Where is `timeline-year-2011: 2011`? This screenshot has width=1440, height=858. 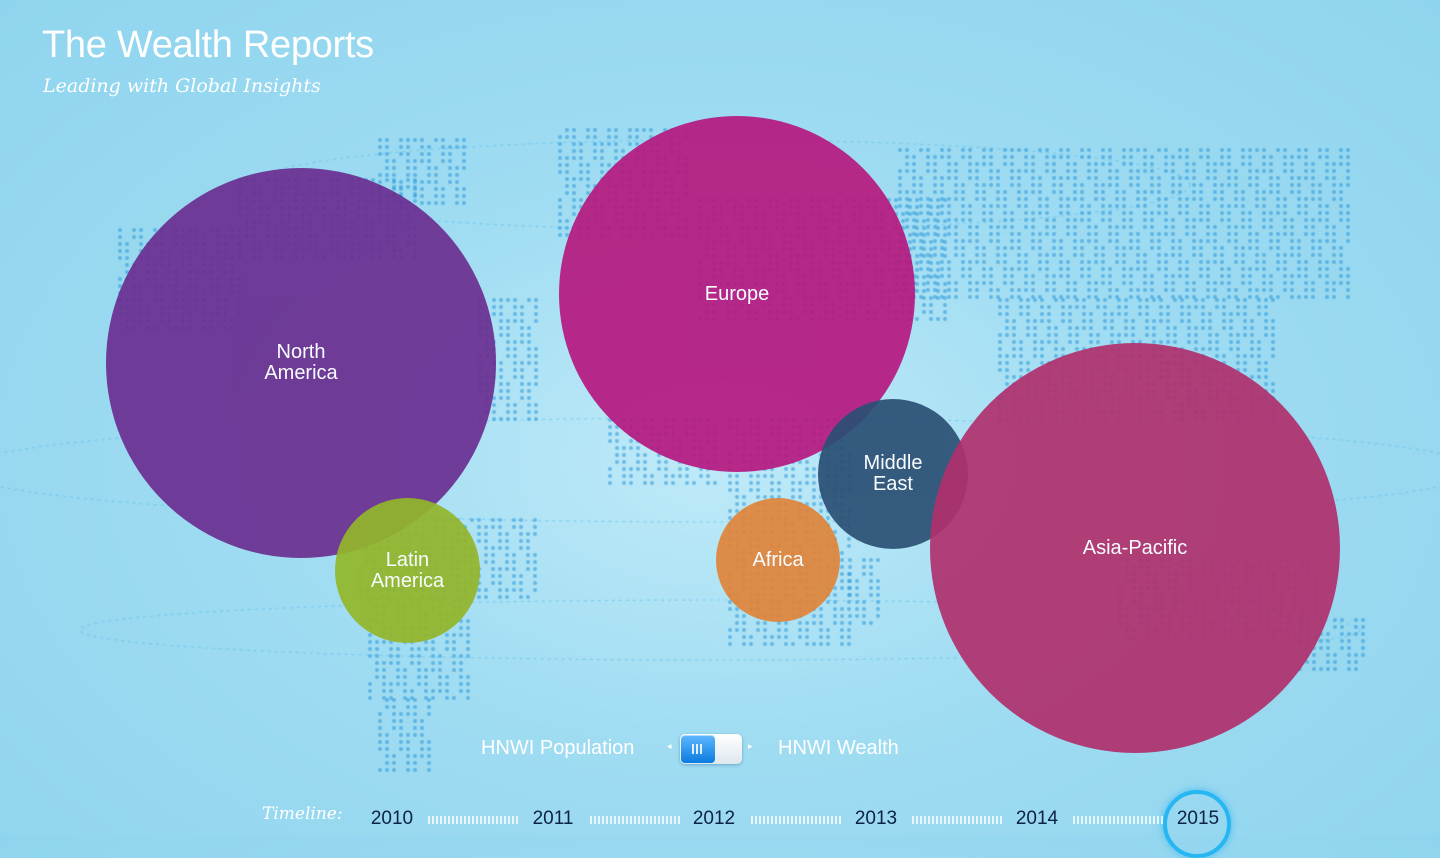
timeline-year-2011: 2011 is located at coordinates (553, 818).